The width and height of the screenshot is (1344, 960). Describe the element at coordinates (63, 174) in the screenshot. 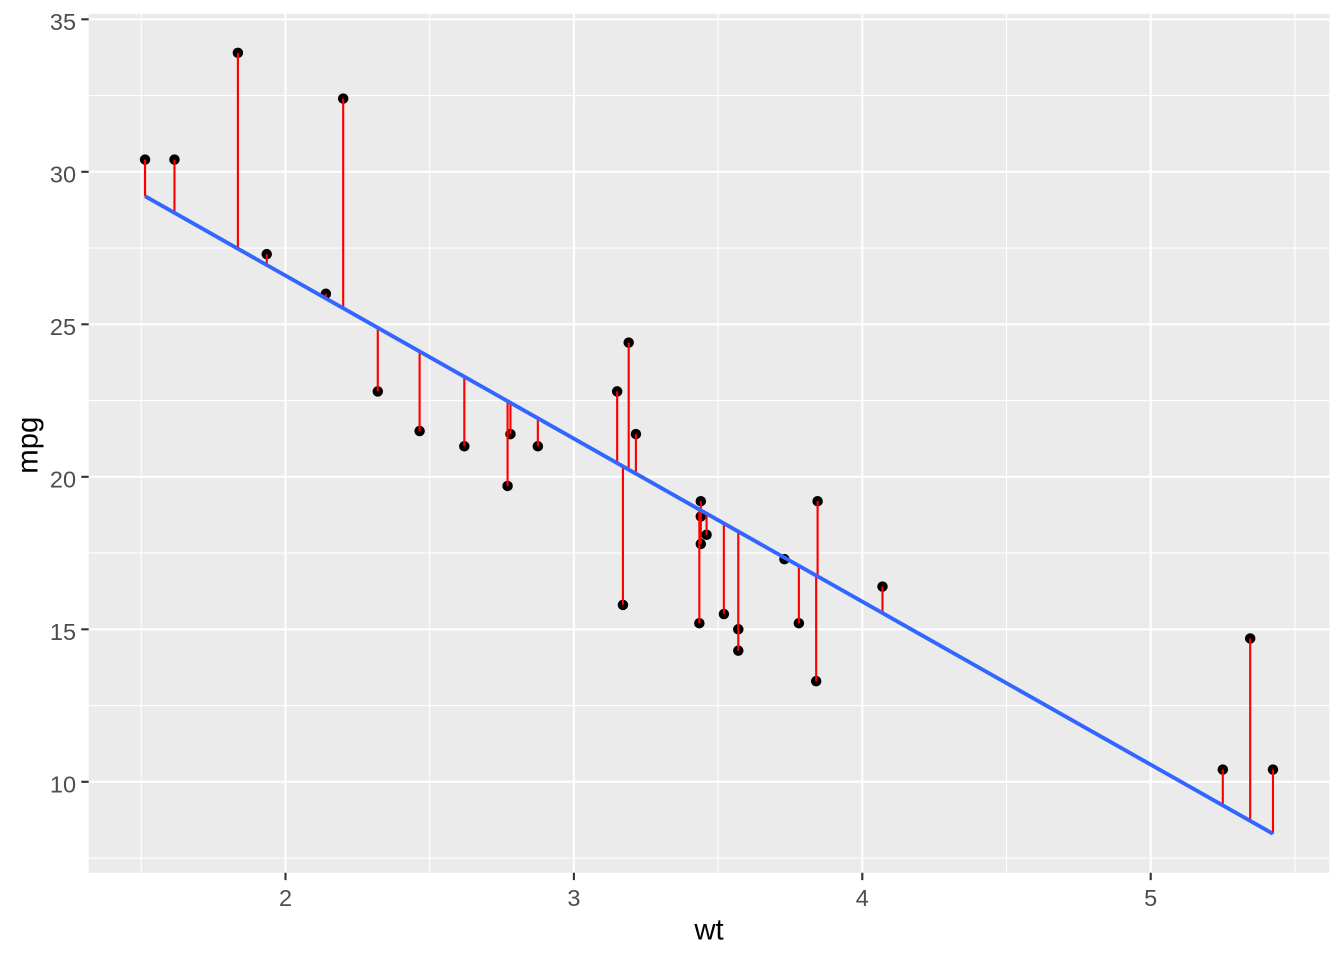

I see `svg-text: 30` at that location.